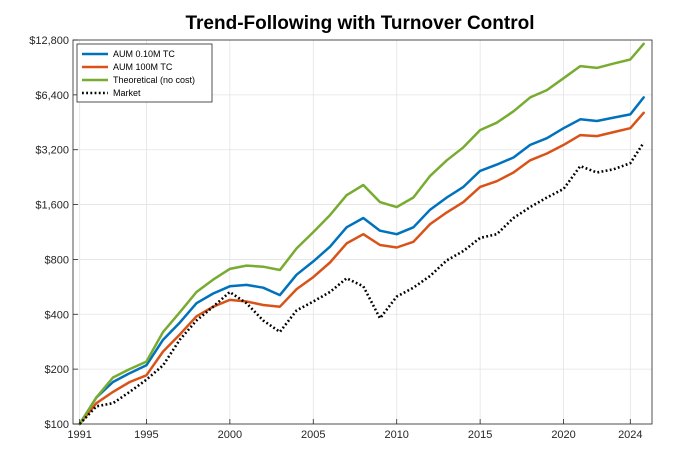  Describe the element at coordinates (359, 23) in the screenshot. I see `chart-title: Trend-Following with Turnover Control` at that location.